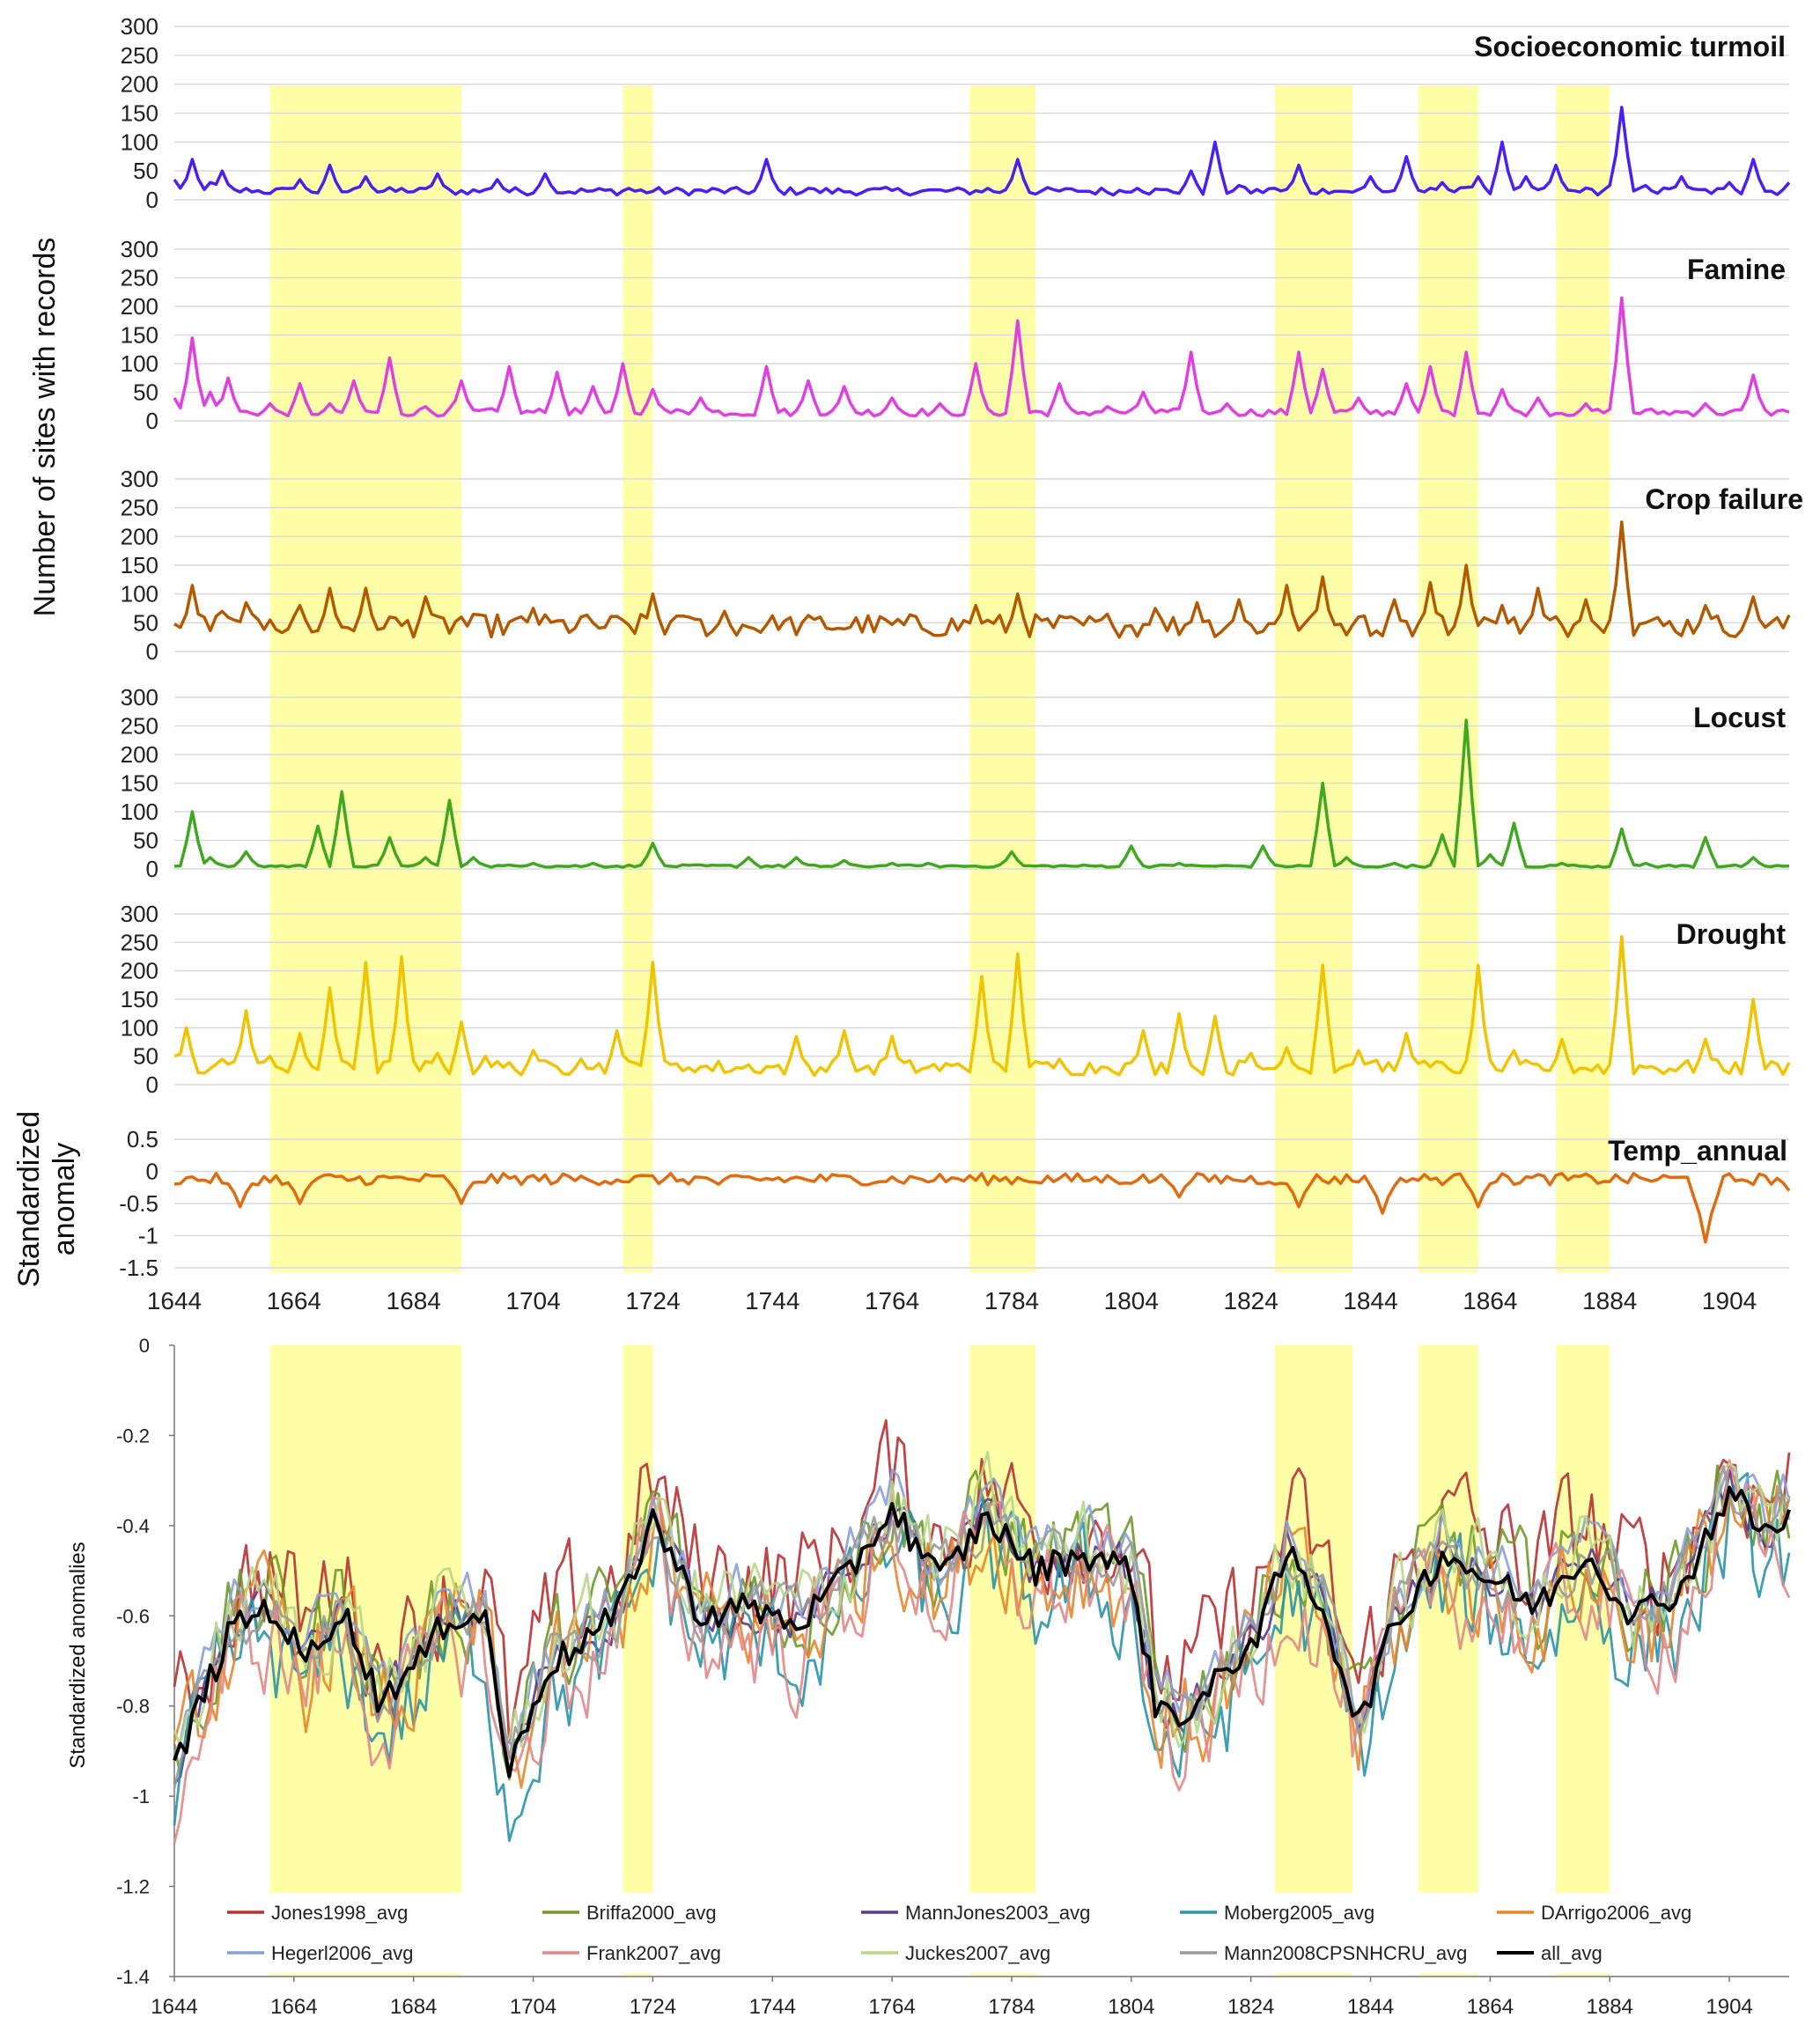  What do you see at coordinates (139, 479) in the screenshot?
I see `y-tick-crop-failure-300: 300` at bounding box center [139, 479].